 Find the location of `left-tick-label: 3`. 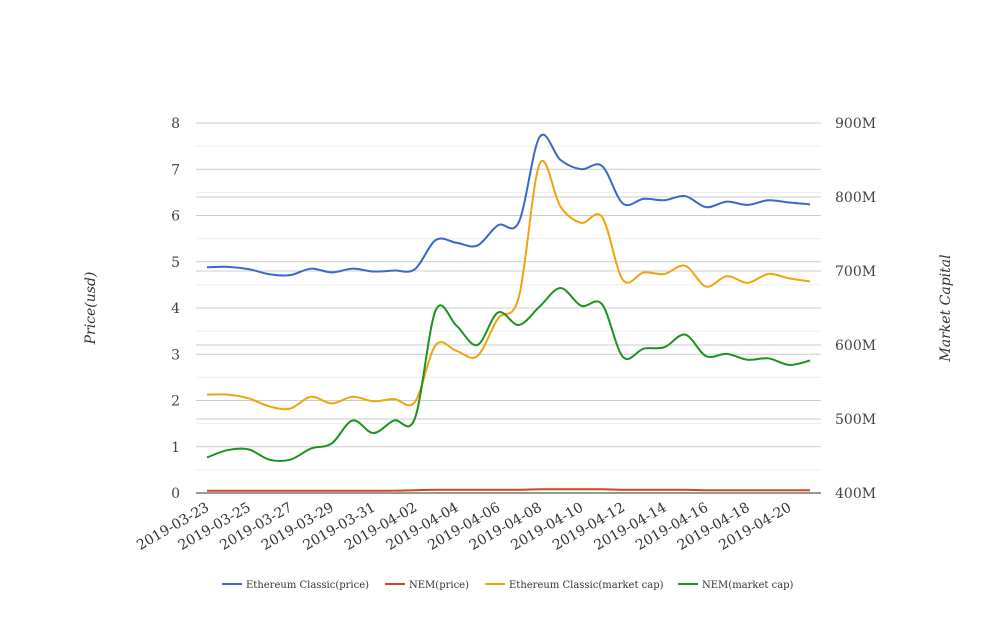

left-tick-label: 3 is located at coordinates (175, 355).